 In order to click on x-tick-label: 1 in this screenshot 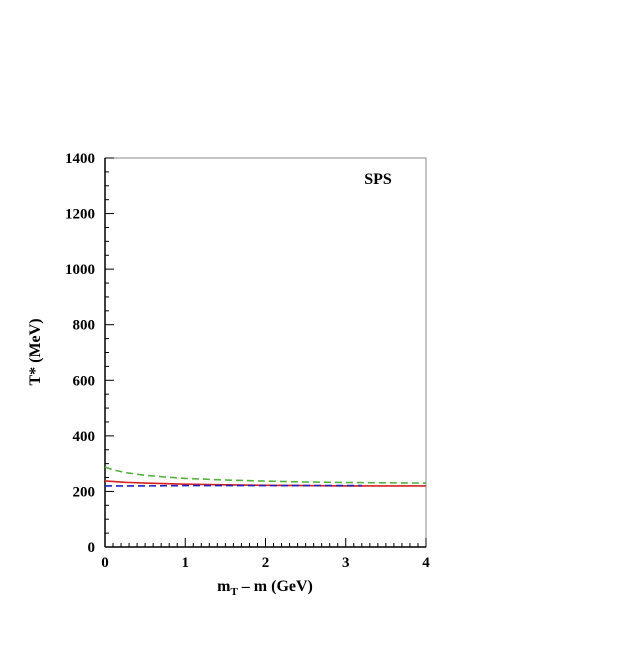, I will do `click(186, 563)`.